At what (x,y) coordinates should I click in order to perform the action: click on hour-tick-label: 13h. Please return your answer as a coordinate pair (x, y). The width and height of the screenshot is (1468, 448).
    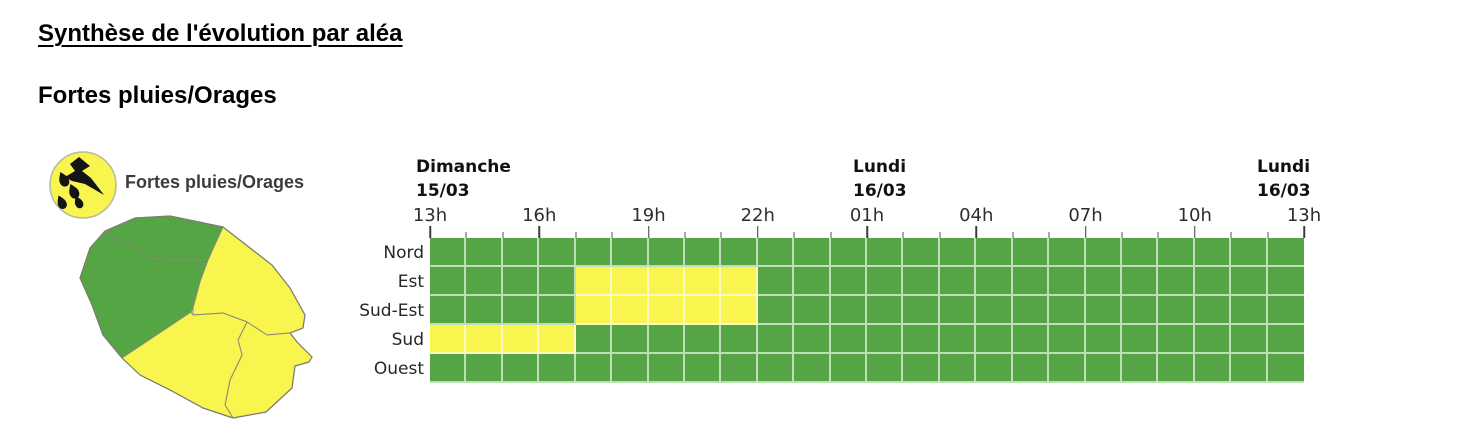
    Looking at the image, I should click on (430, 215).